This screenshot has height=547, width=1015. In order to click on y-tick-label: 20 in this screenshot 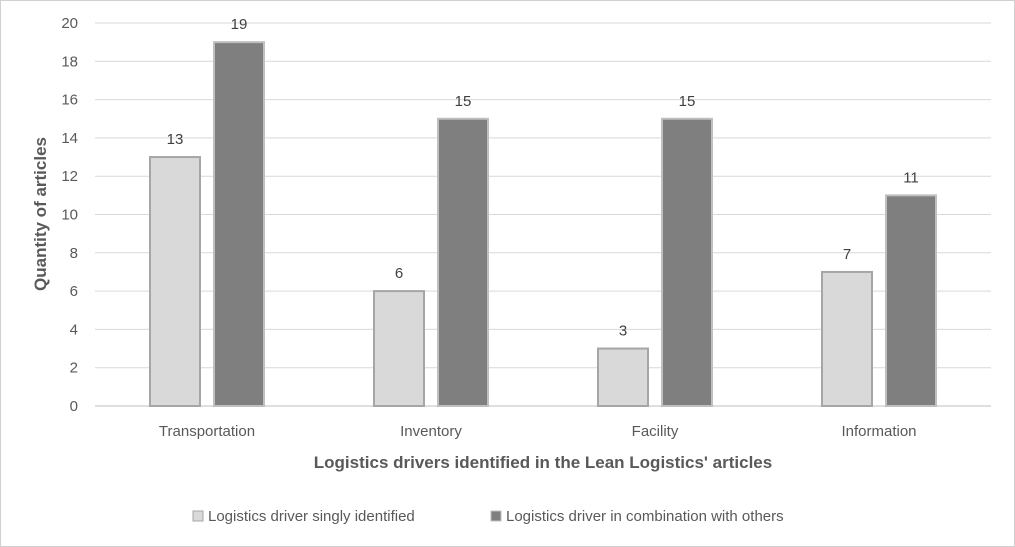, I will do `click(69, 23)`.